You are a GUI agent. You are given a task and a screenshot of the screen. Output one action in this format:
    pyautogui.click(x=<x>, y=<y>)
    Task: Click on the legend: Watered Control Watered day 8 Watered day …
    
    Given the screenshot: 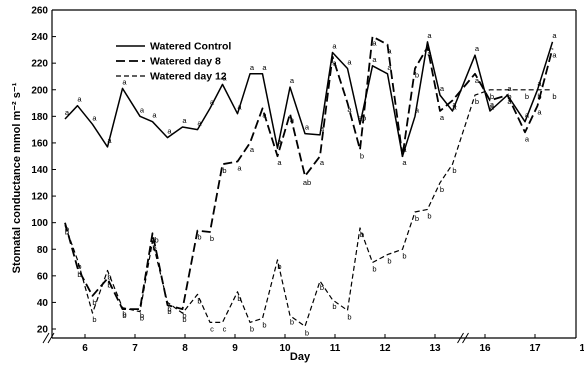 What is the action you would take?
    pyautogui.click(x=173, y=62)
    